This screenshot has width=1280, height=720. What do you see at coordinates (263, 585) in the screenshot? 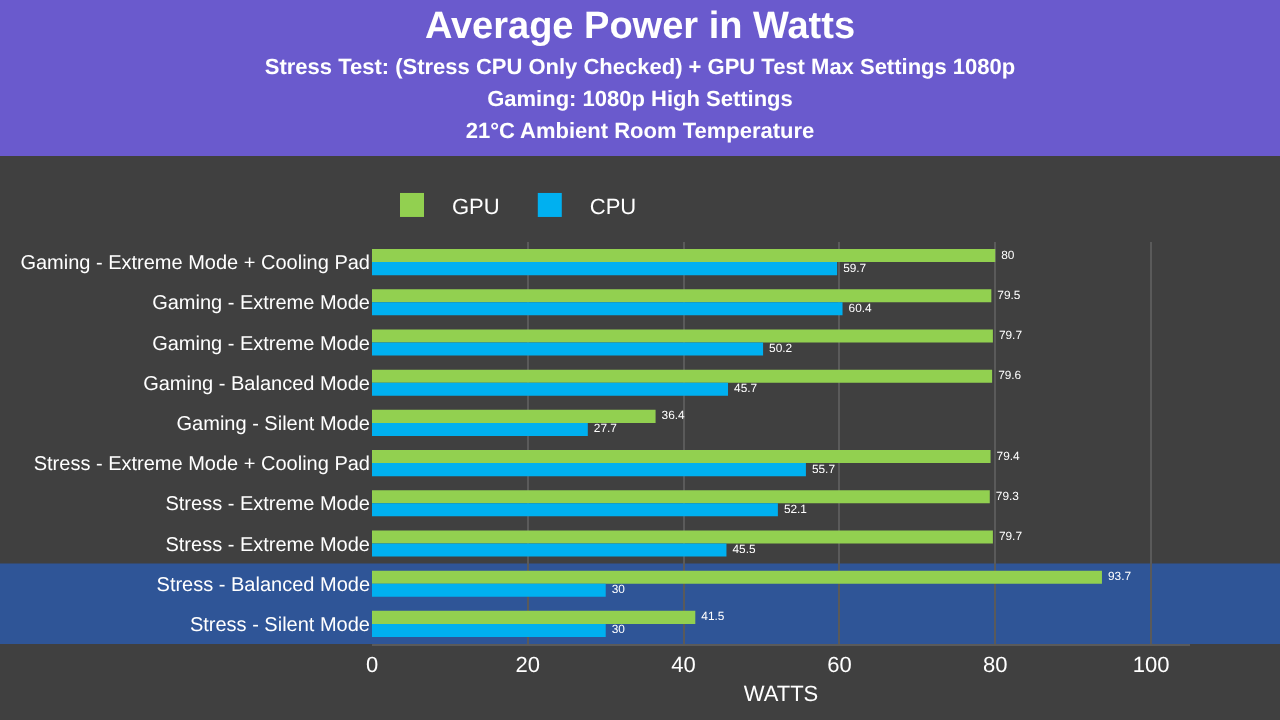
I see `y-tick-label: Stress - Balanced Mode` at bounding box center [263, 585].